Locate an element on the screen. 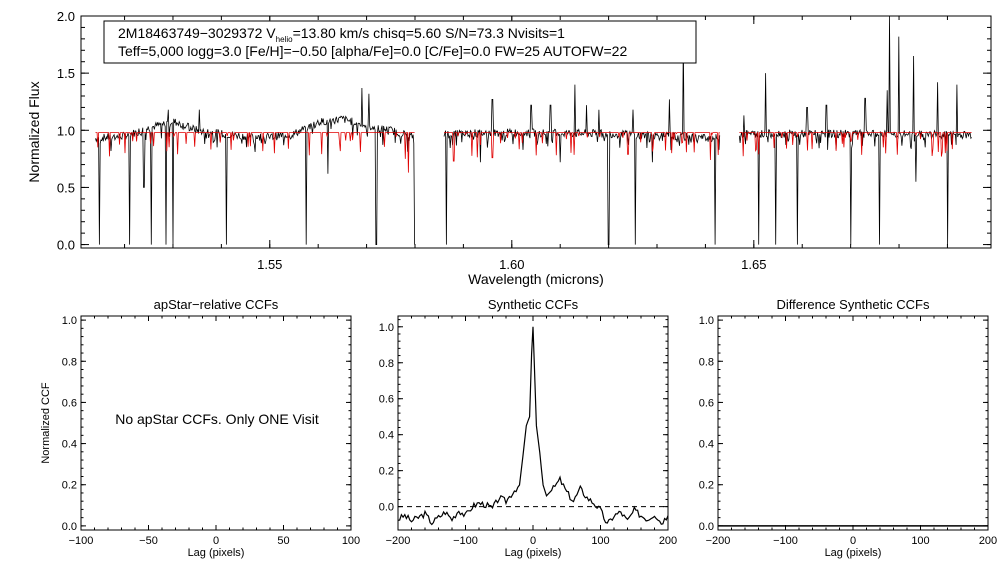 This screenshot has height=576, width=1008. panel-title: apStar−relative CCFs is located at coordinates (216, 304).